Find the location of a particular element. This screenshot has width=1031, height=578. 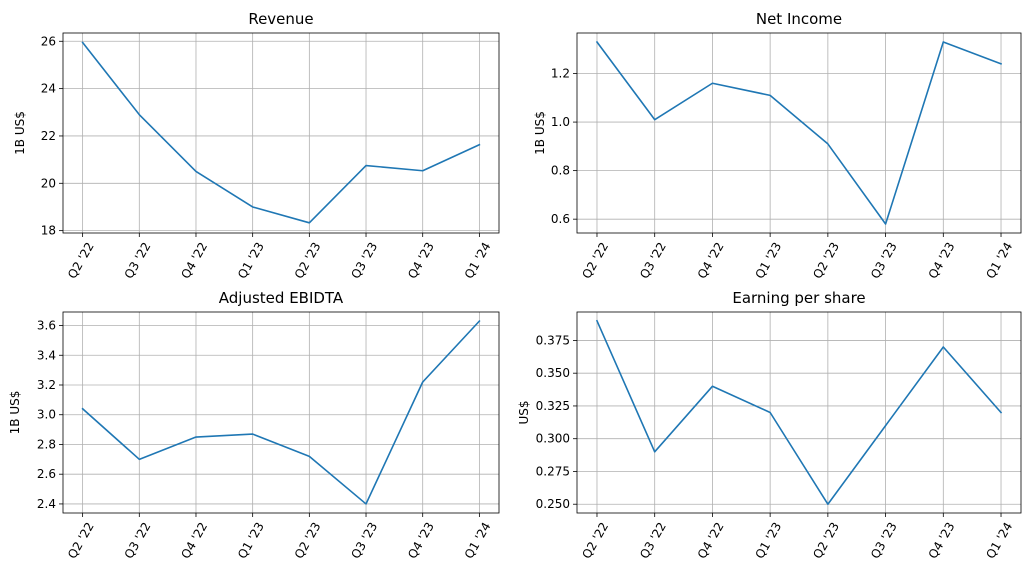

y-tick-label: 0.250 is located at coordinates (553, 504).